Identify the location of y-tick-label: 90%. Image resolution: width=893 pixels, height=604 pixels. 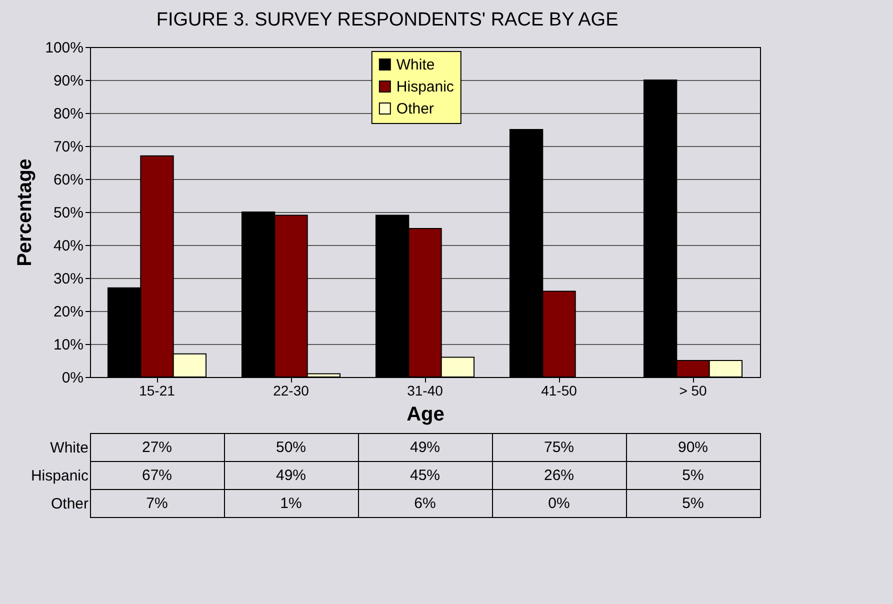
(68, 81).